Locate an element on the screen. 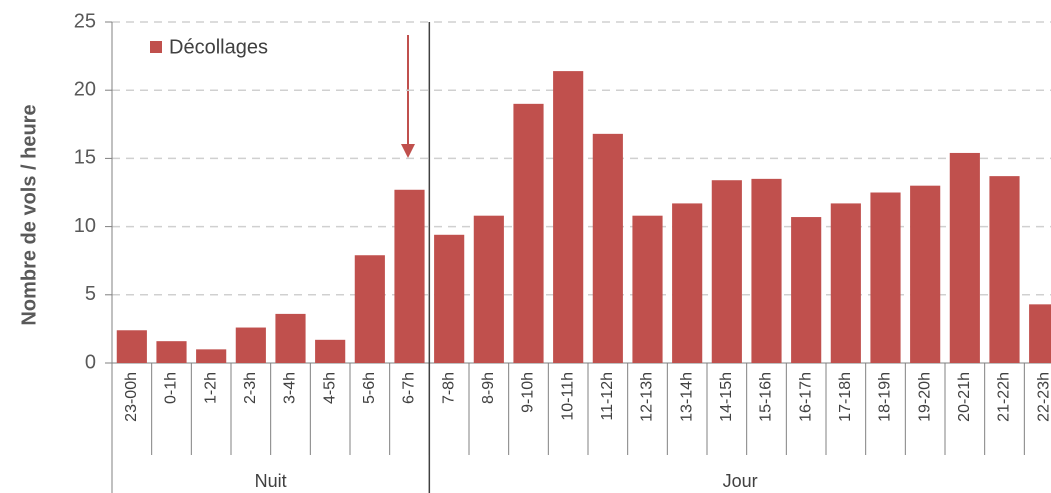  x-tick-label: 16-17h is located at coordinates (805, 397).